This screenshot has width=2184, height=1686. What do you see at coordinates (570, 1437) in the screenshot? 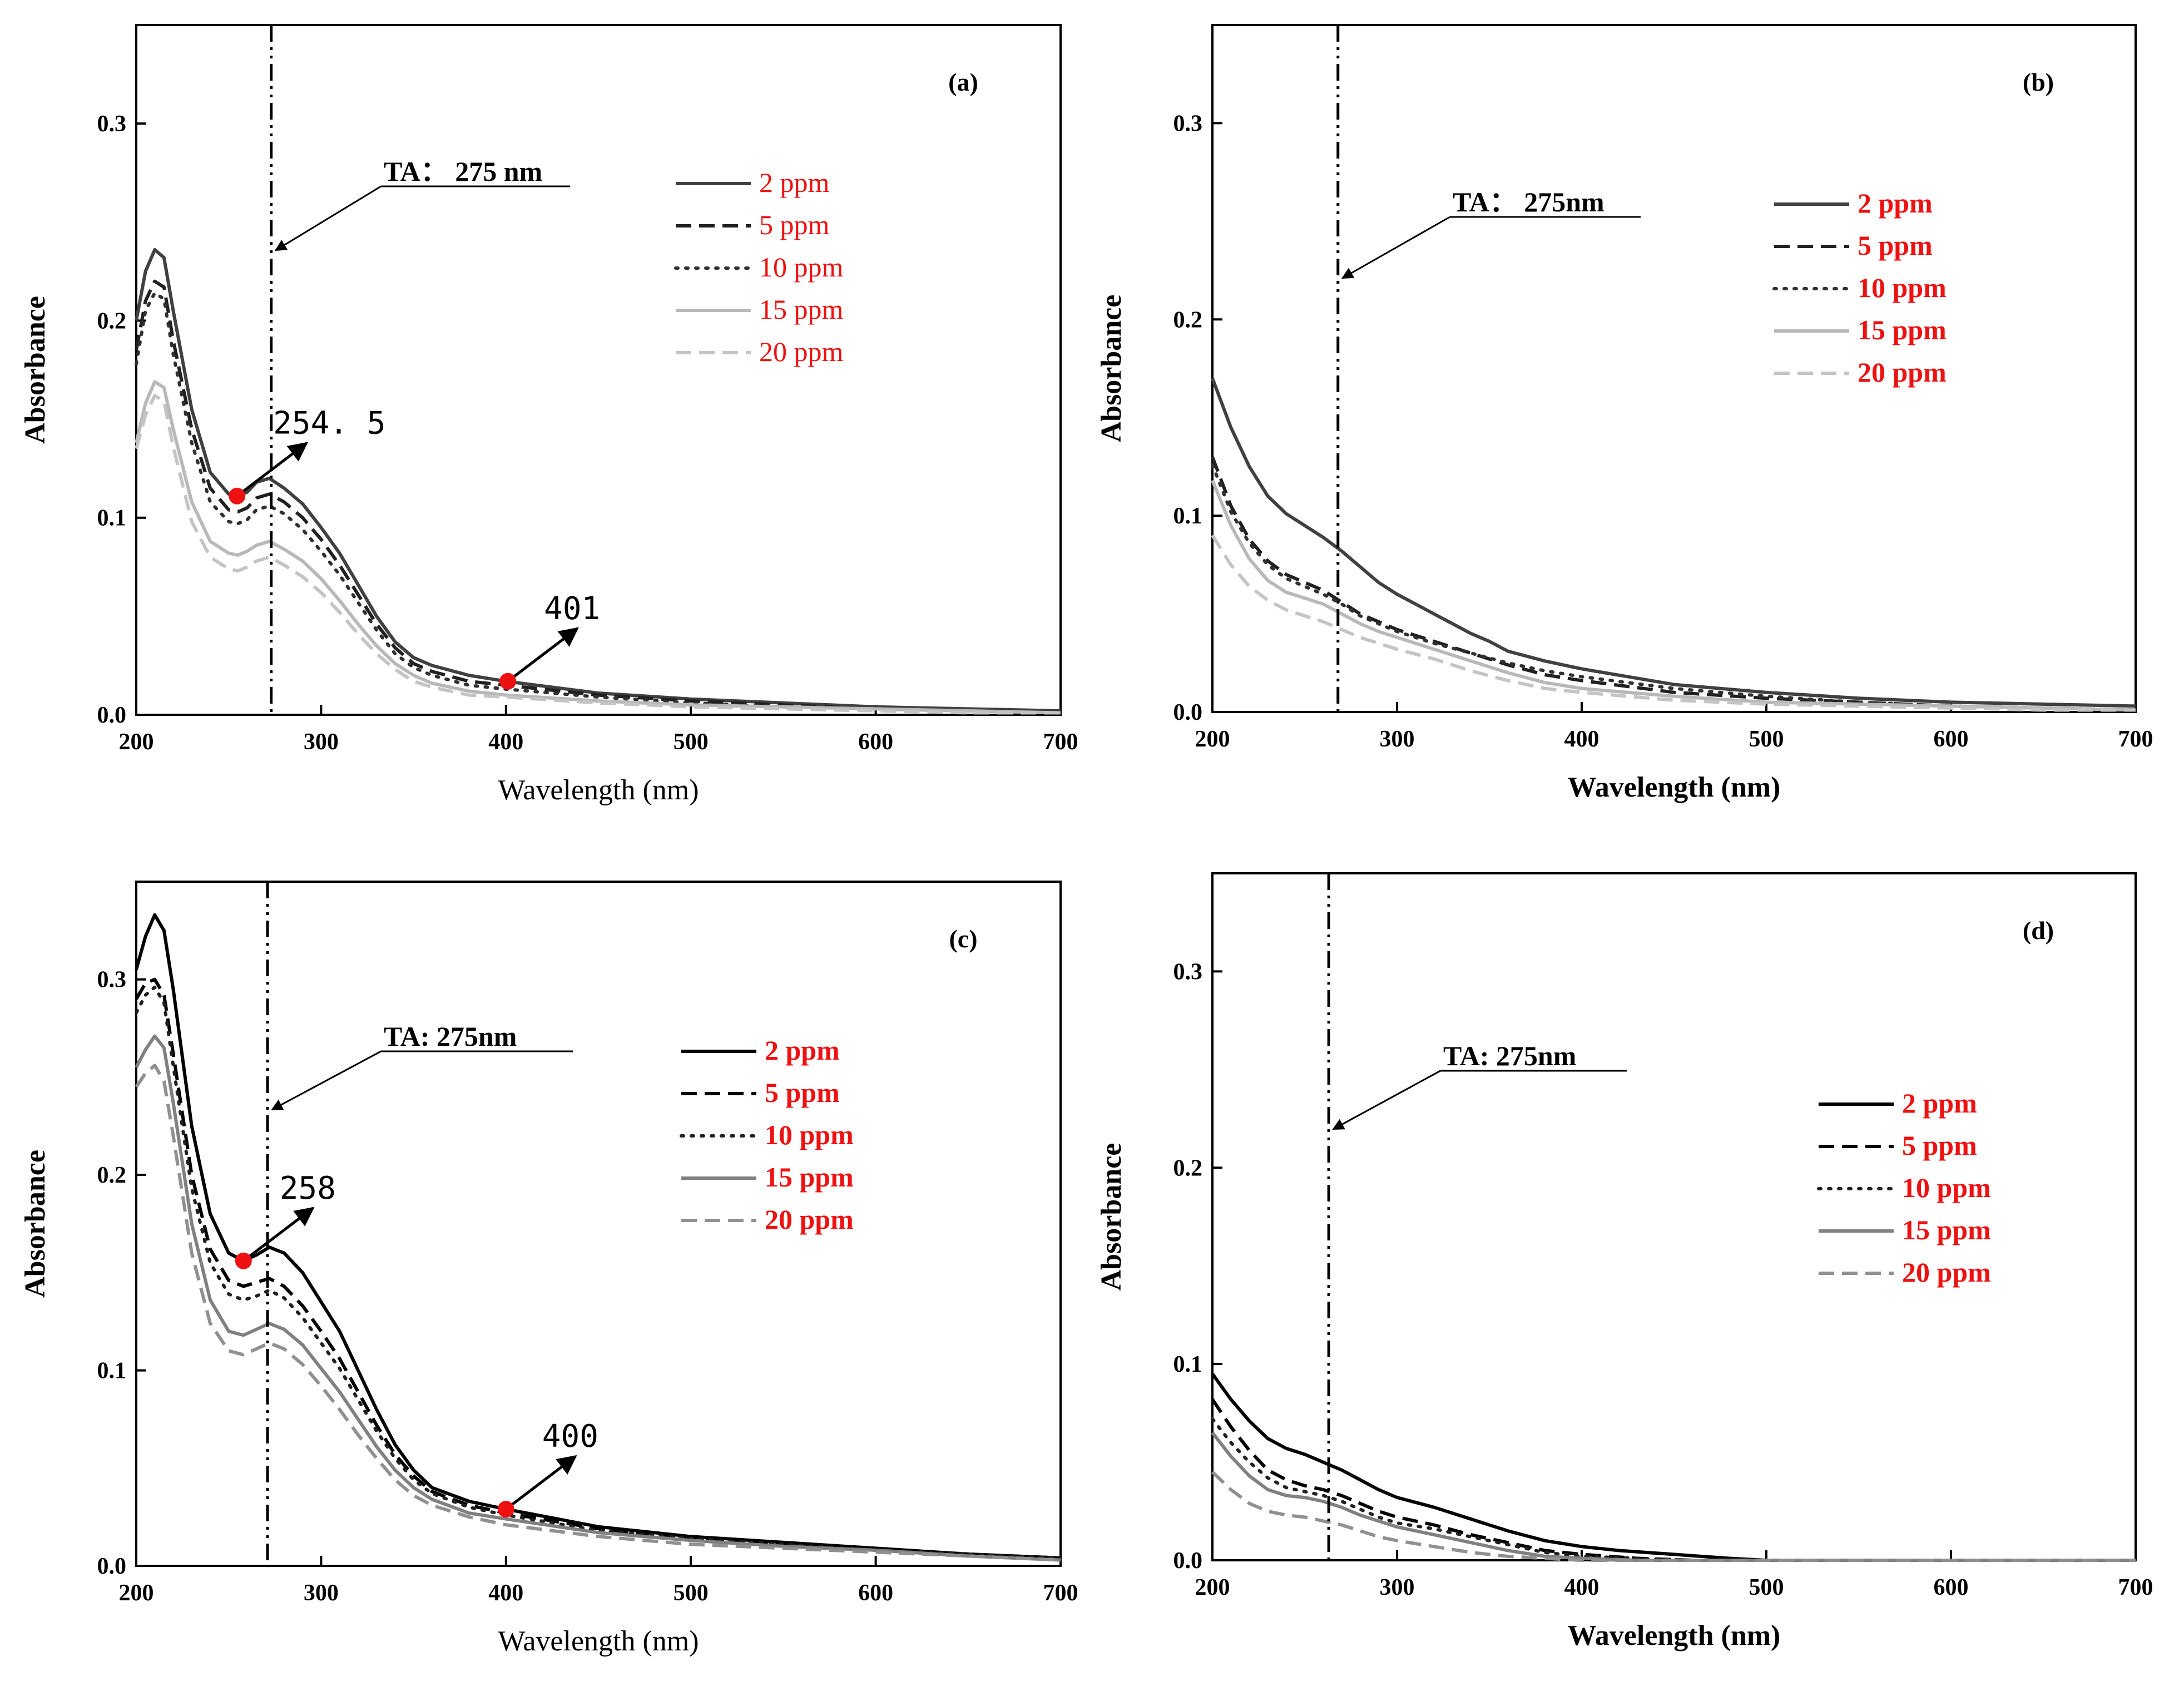
I see `annotation-label: 400` at bounding box center [570, 1437].